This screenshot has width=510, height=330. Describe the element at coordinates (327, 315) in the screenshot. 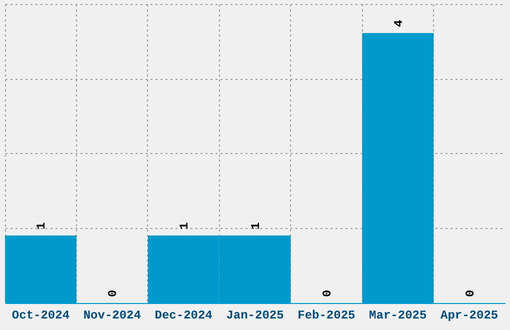

I see `x-tick-label: Feb-2025` at that location.